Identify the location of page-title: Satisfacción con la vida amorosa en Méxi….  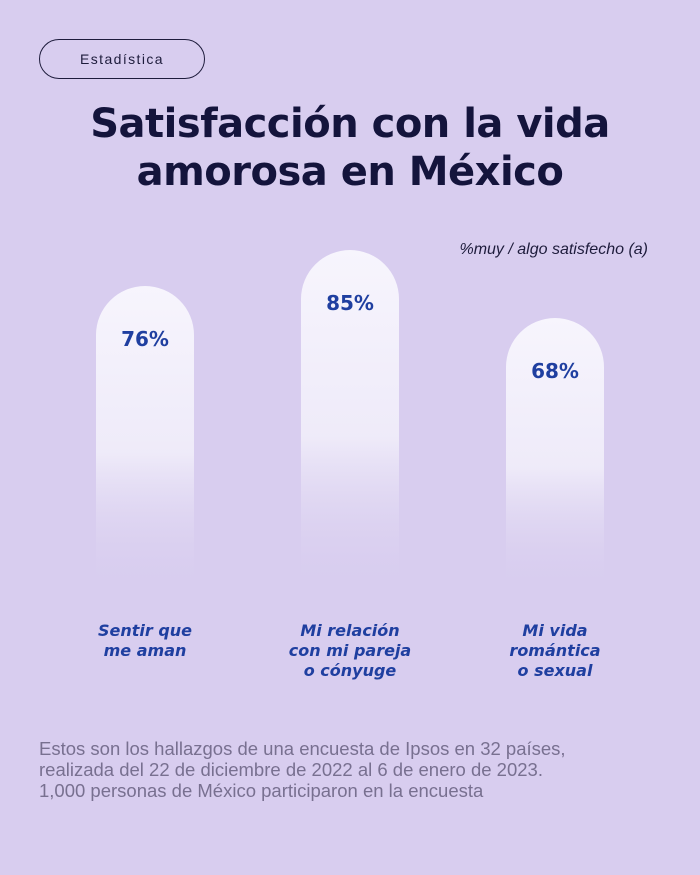
(350, 148).